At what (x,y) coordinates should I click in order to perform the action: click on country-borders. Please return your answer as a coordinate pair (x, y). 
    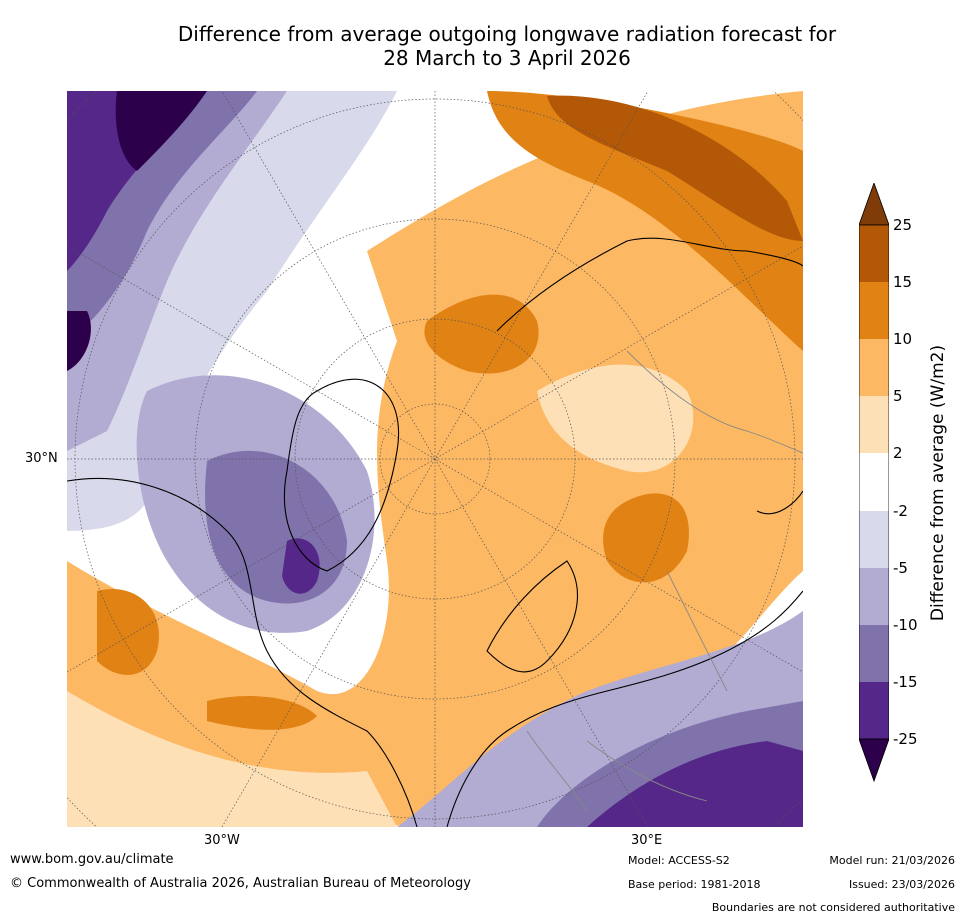
    Looking at the image, I should click on (664, 581).